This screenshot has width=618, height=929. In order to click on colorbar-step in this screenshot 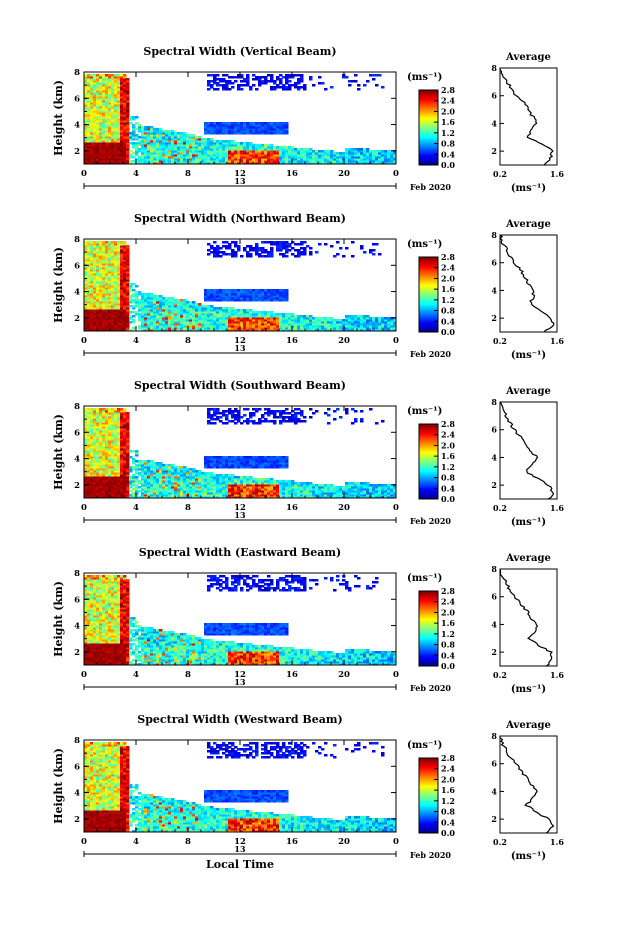, I will do `click(428, 321)`.